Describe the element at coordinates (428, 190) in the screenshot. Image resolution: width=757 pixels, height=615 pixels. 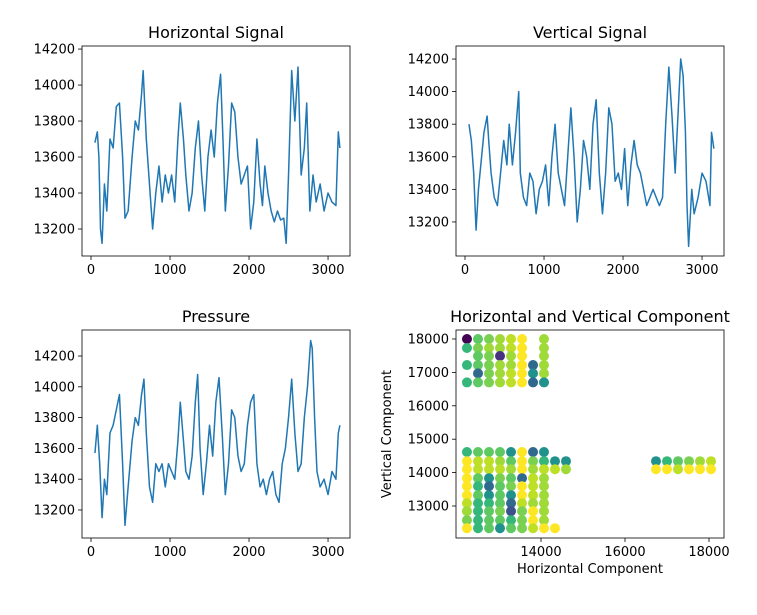
I see `y-tick-label: 13400` at that location.